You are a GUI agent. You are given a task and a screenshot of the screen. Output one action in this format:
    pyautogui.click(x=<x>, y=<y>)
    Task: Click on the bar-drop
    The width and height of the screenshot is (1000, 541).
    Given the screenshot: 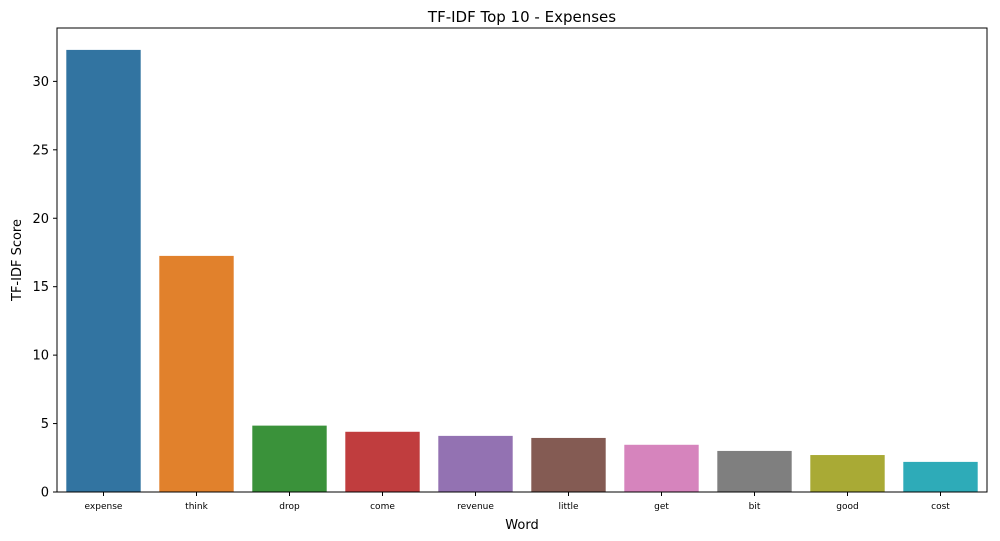 What is the action you would take?
    pyautogui.click(x=289, y=458)
    